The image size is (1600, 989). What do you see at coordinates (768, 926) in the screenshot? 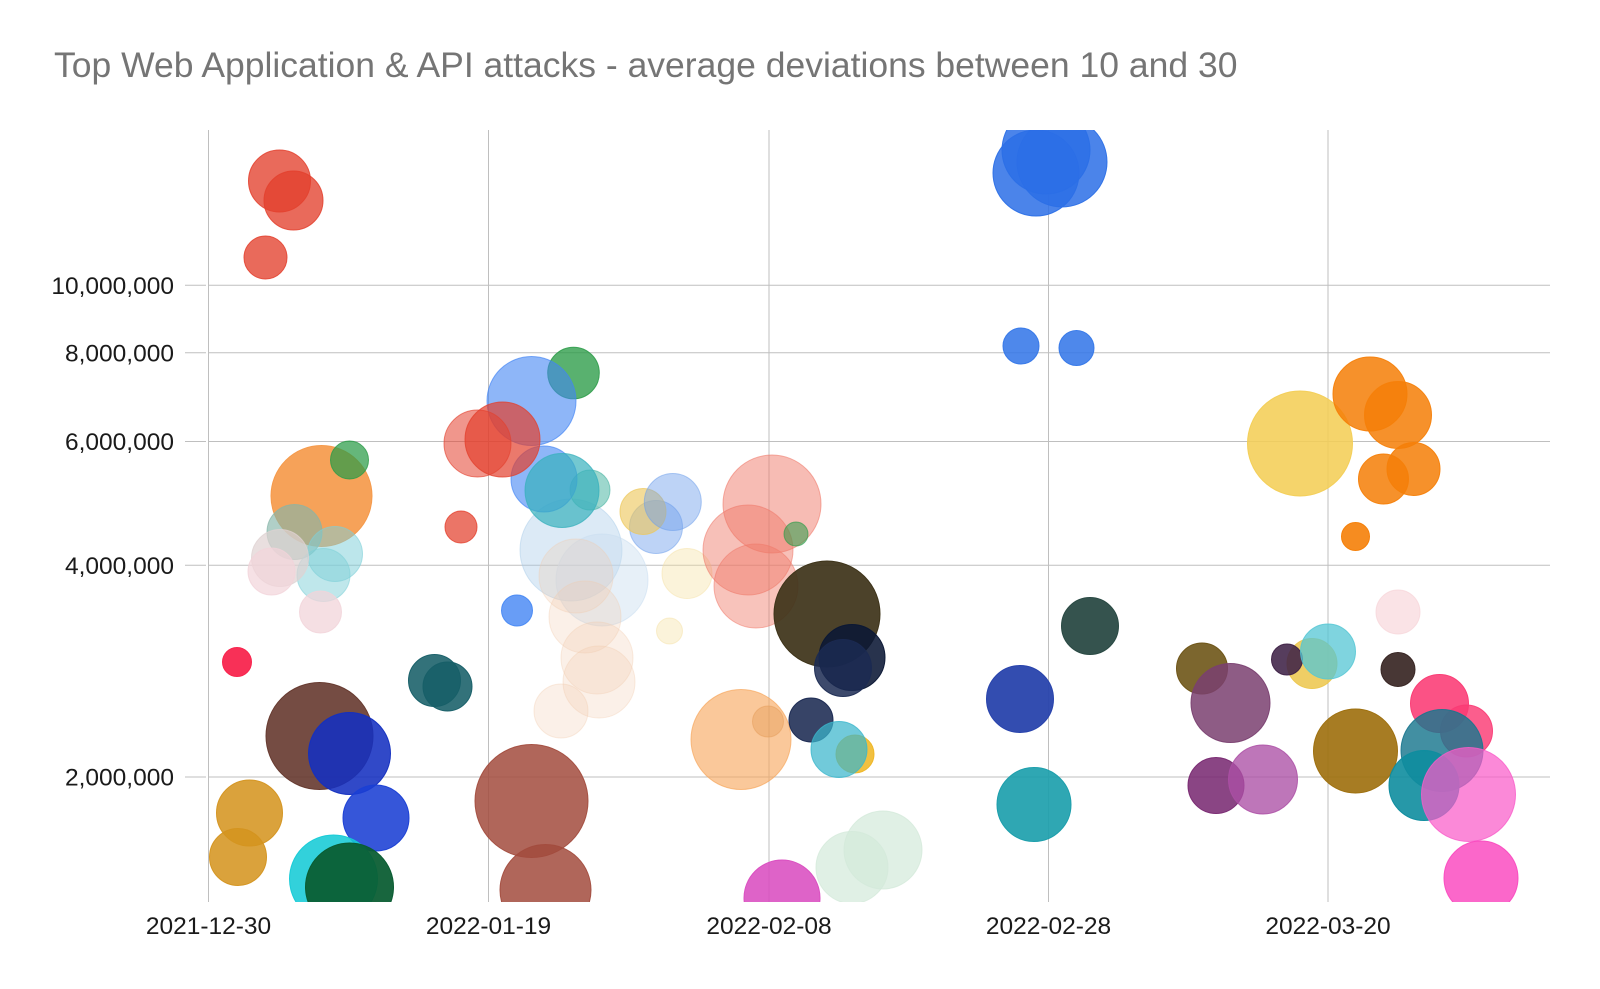
I see `svg-text: 2022-02-08` at bounding box center [768, 926].